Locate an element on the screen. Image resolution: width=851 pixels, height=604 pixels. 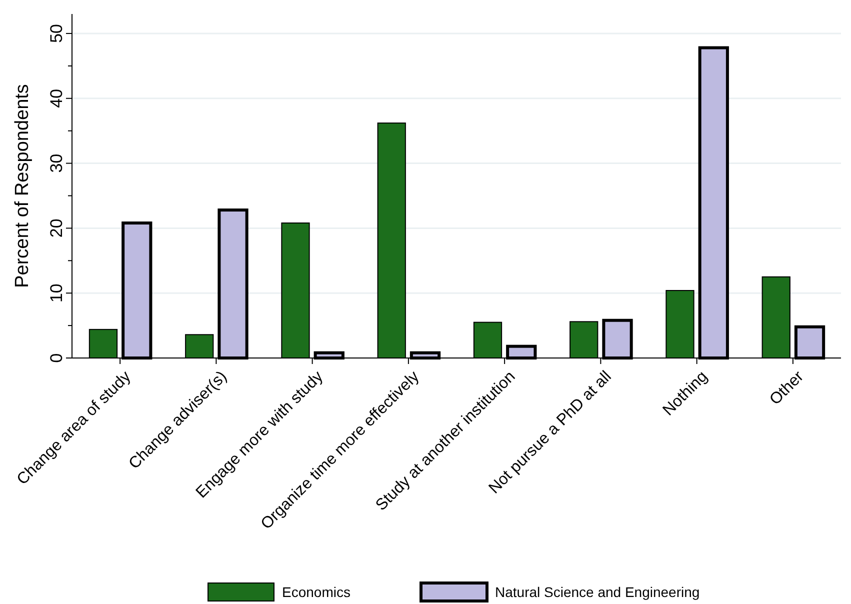
y-tick-label: 50 is located at coordinates (56, 33).